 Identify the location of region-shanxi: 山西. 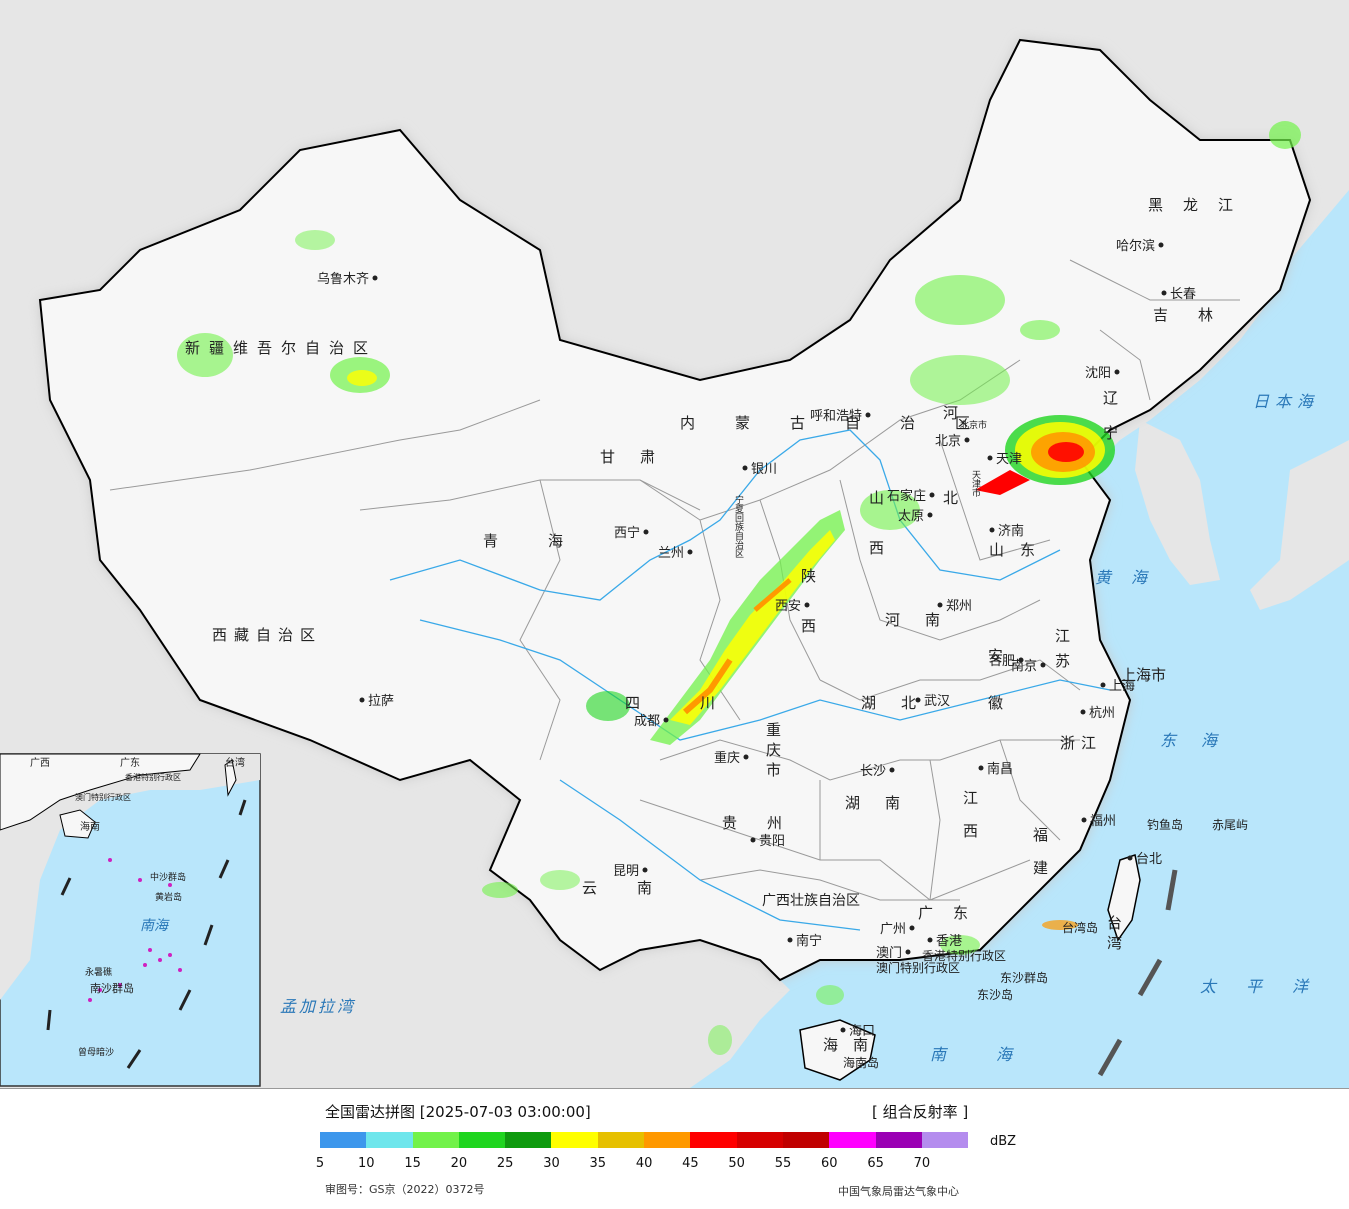
(876, 540).